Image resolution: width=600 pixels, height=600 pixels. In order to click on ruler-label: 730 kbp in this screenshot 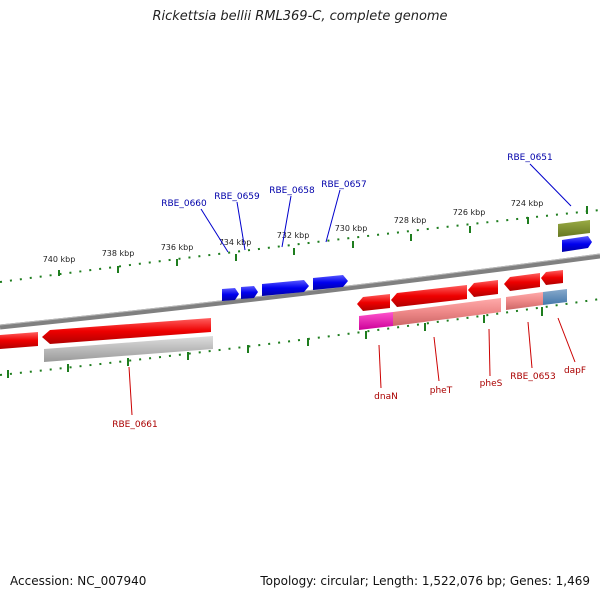, I will do `click(351, 228)`.